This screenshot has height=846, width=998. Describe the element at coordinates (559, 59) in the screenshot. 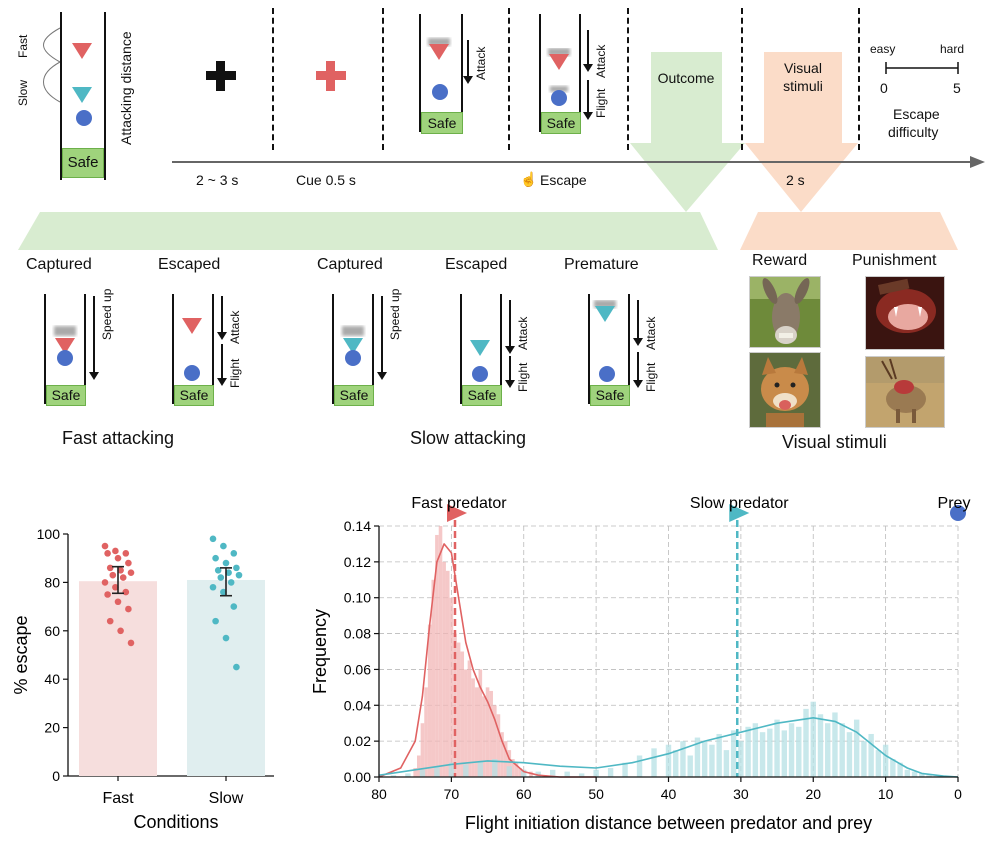

I see `attacking-predator-icon` at that location.